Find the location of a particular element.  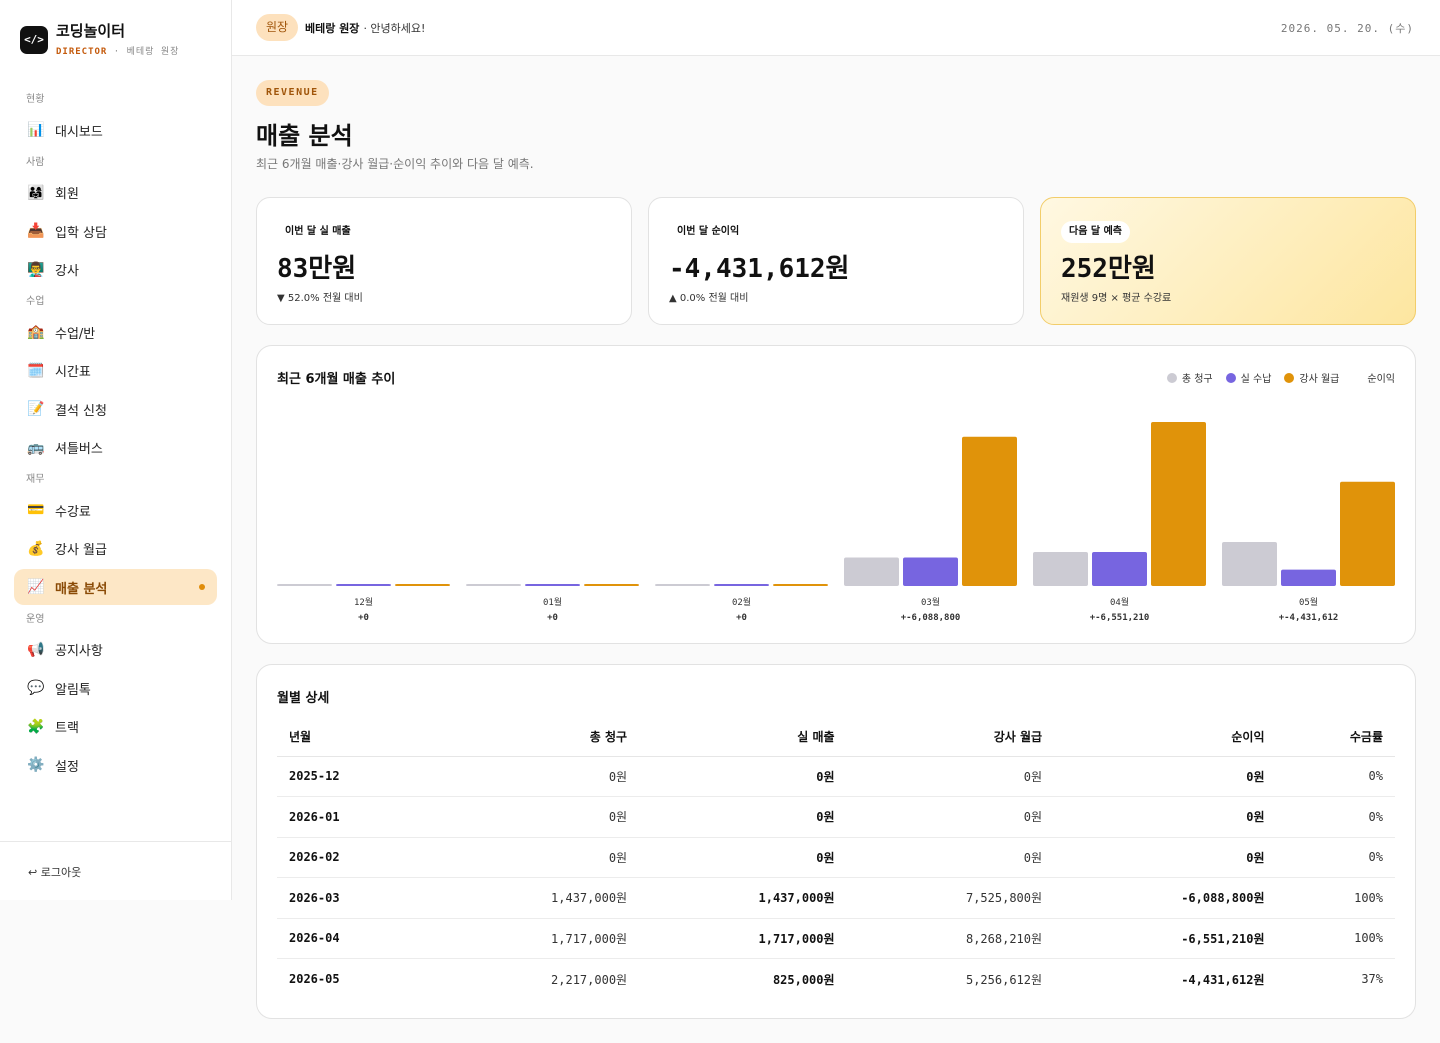

top-header: 원장 베테랑 원장 · 안녕하세요! 2026. 05. 20. (수) is located at coordinates (836, 28).